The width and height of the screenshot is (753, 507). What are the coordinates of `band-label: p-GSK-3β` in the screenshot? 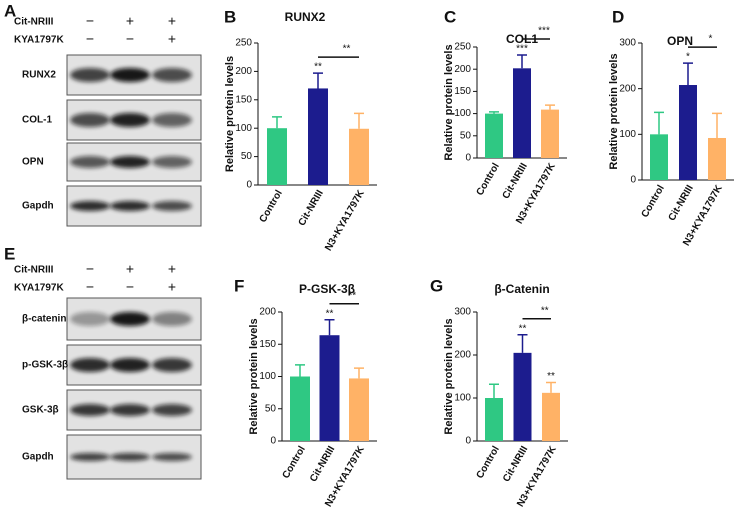 It's located at (45, 365).